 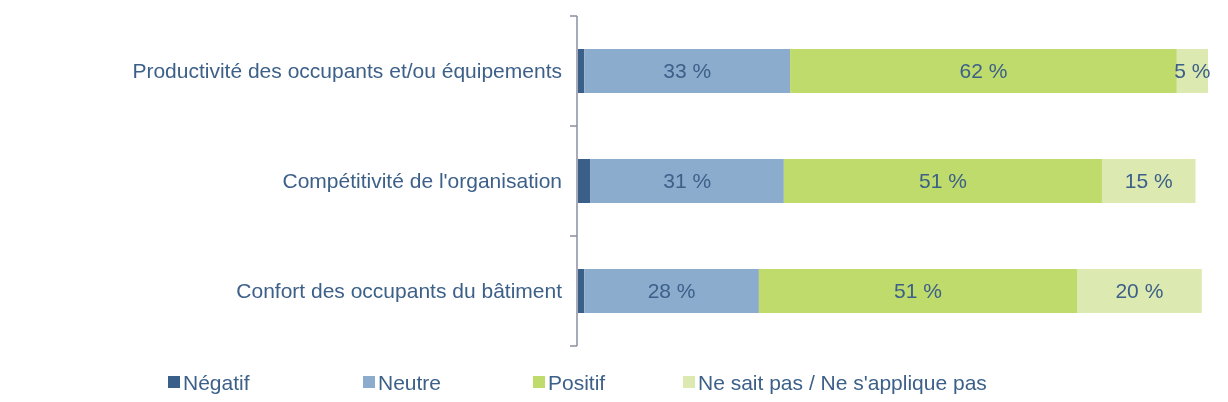 What do you see at coordinates (399, 290) in the screenshot?
I see `y-tick-label: Confort des occupants du bâtiment` at bounding box center [399, 290].